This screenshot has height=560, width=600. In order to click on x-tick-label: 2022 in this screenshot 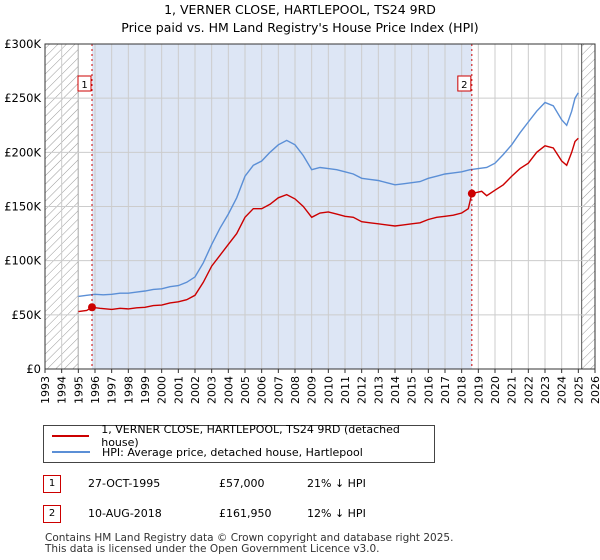, I will do `click(528, 390)`.